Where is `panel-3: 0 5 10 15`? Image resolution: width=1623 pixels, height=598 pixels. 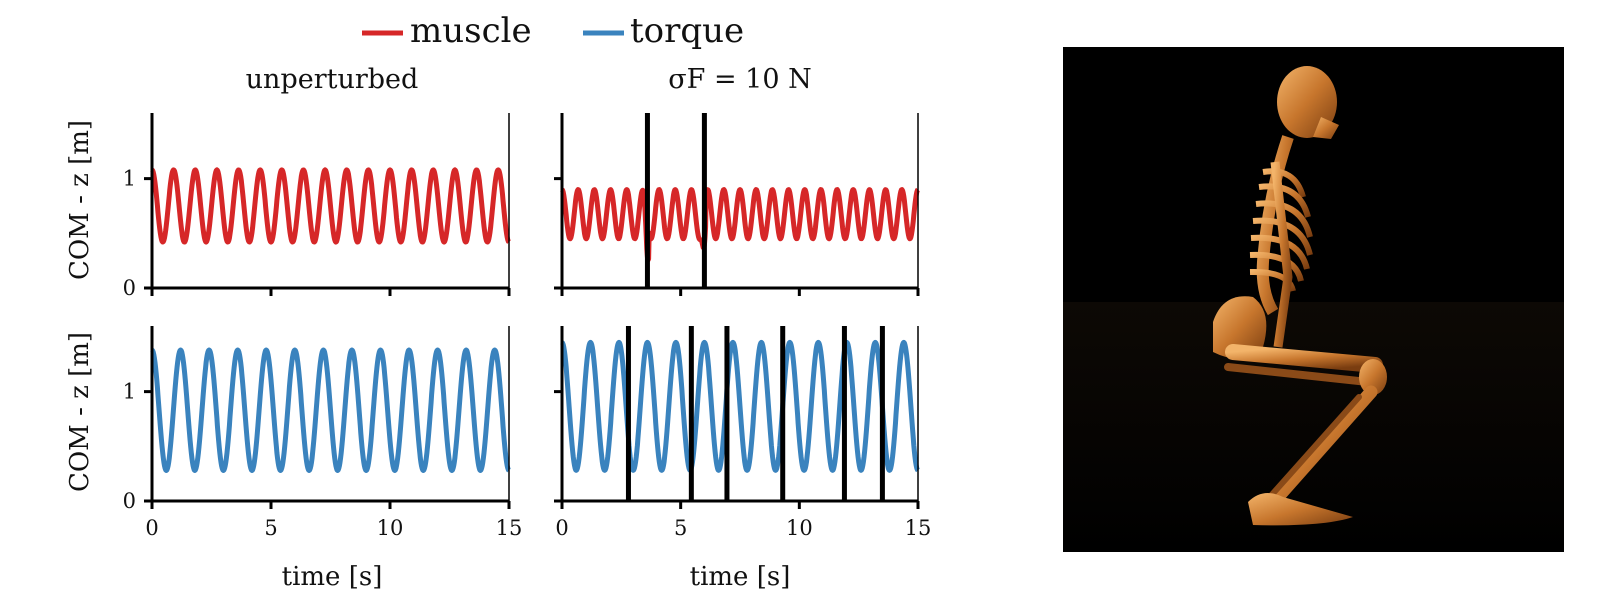
panel-3: 0 5 10 15 is located at coordinates (742, 433).